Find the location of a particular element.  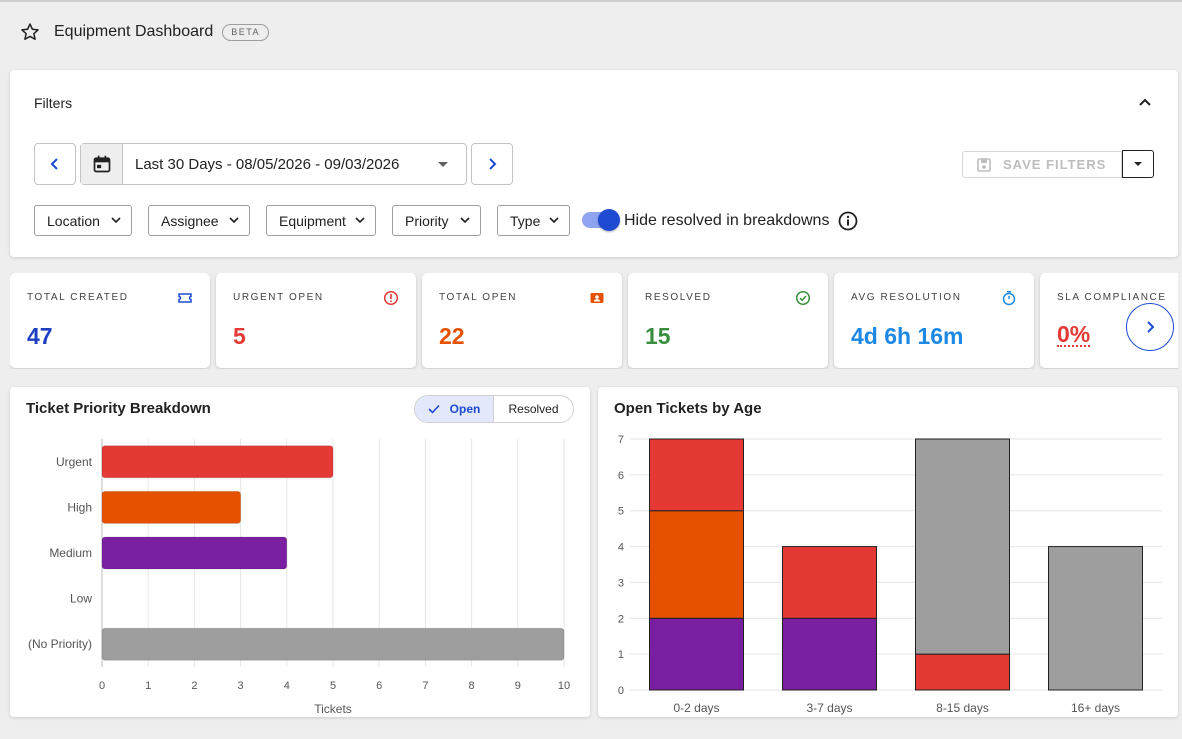

equipment-filter: Equipment is located at coordinates (321, 220).